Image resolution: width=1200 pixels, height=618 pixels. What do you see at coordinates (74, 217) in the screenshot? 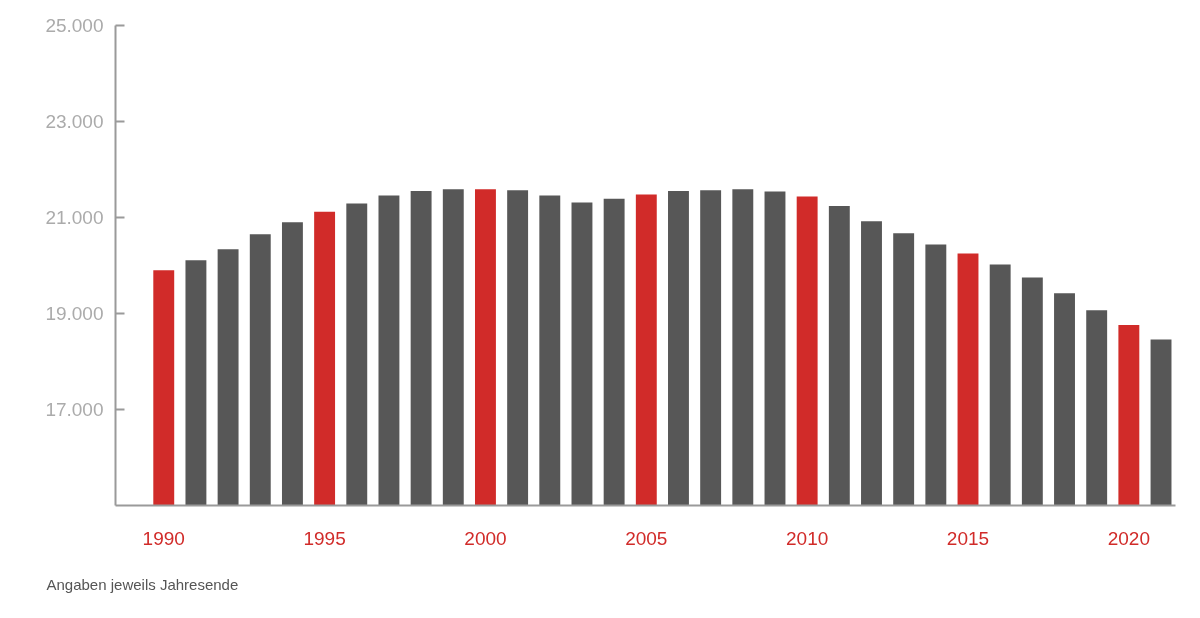
I see `y-tick-label: 21.000` at bounding box center [74, 217].